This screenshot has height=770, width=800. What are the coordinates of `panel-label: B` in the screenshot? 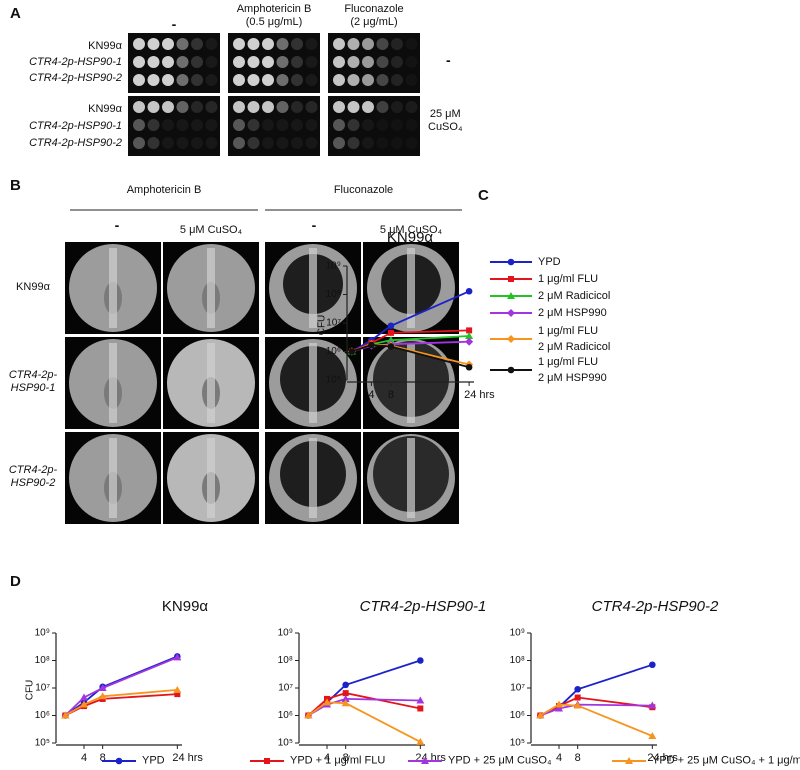 It's located at (15, 185).